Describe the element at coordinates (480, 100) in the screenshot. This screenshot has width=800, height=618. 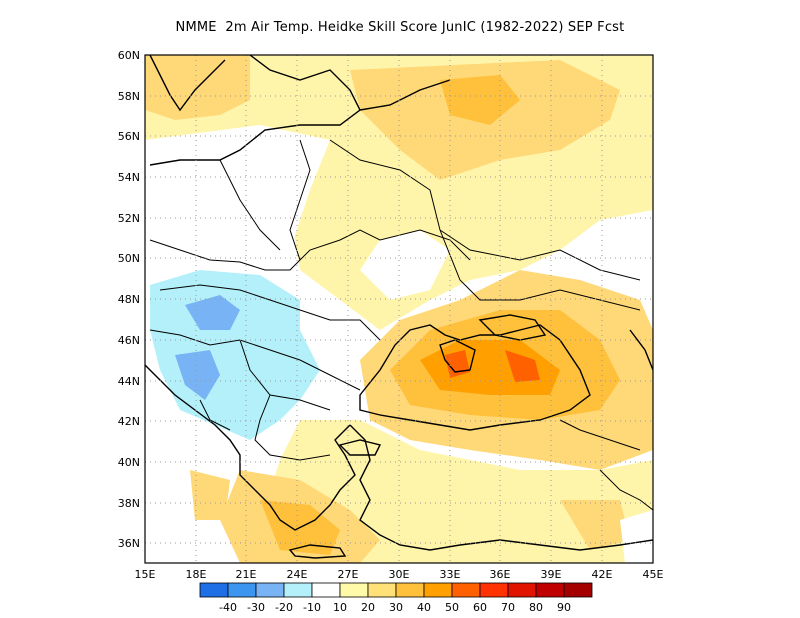
I see `field-north-orange2` at that location.